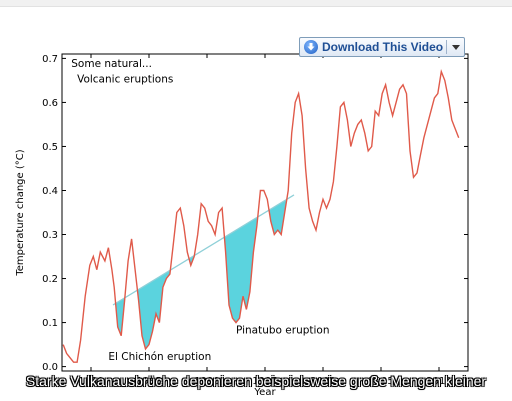 The height and width of the screenshot is (401, 512). What do you see at coordinates (20, 212) in the screenshot?
I see `y-axis-label: Temperature change (°C)` at bounding box center [20, 212].